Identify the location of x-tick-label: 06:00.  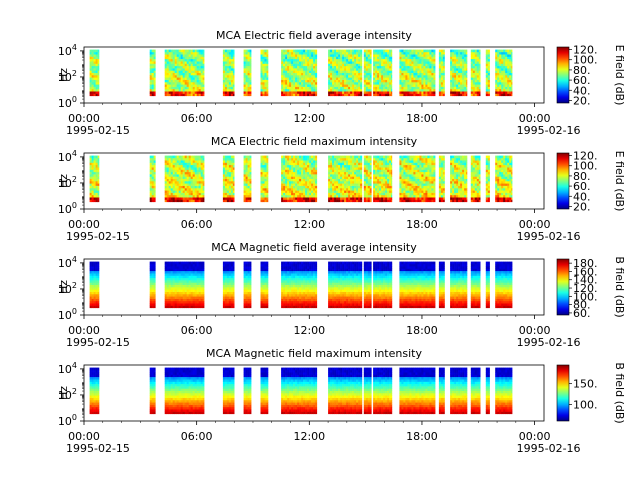
(197, 118).